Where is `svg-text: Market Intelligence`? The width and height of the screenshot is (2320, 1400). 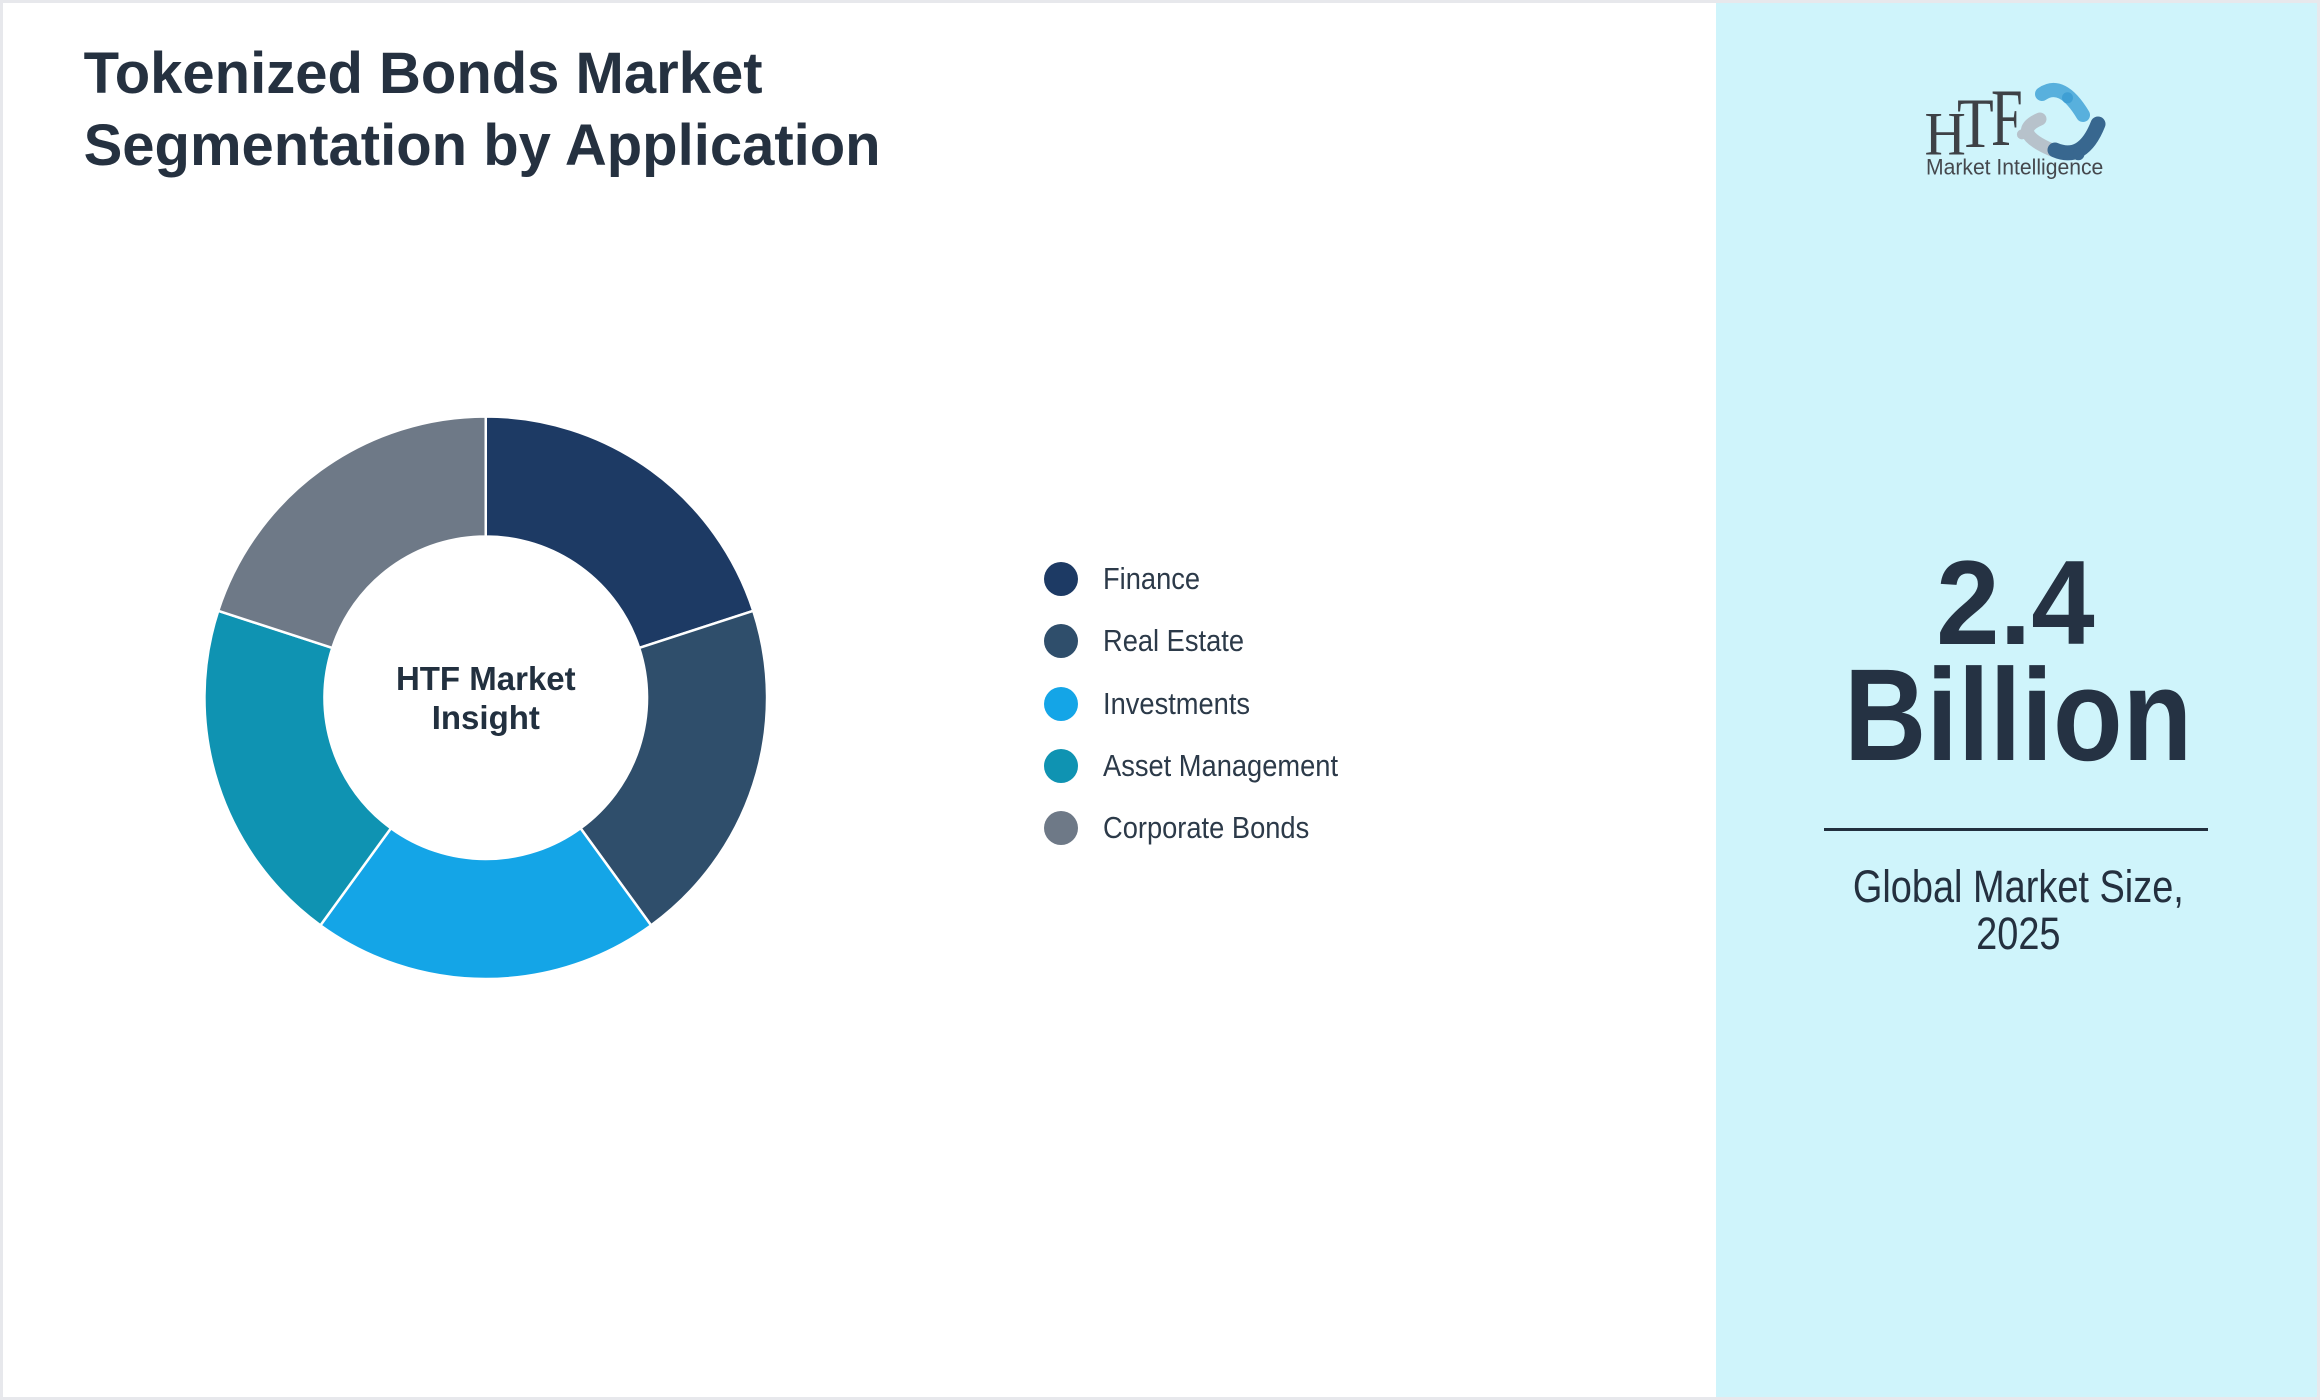
svg-text: Market Intelligence is located at coordinates (2014, 167).